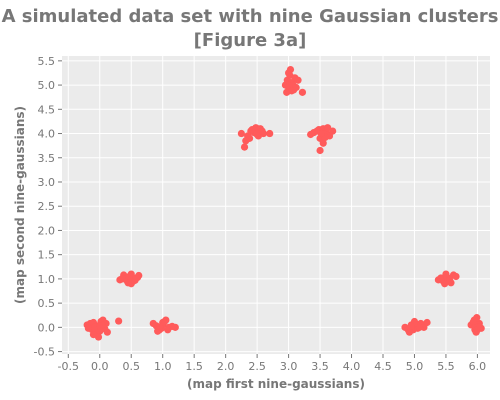 The image size is (500, 400). Describe the element at coordinates (20, 205) in the screenshot. I see `y-axis-label: (map second nine-gaussians)` at that location.